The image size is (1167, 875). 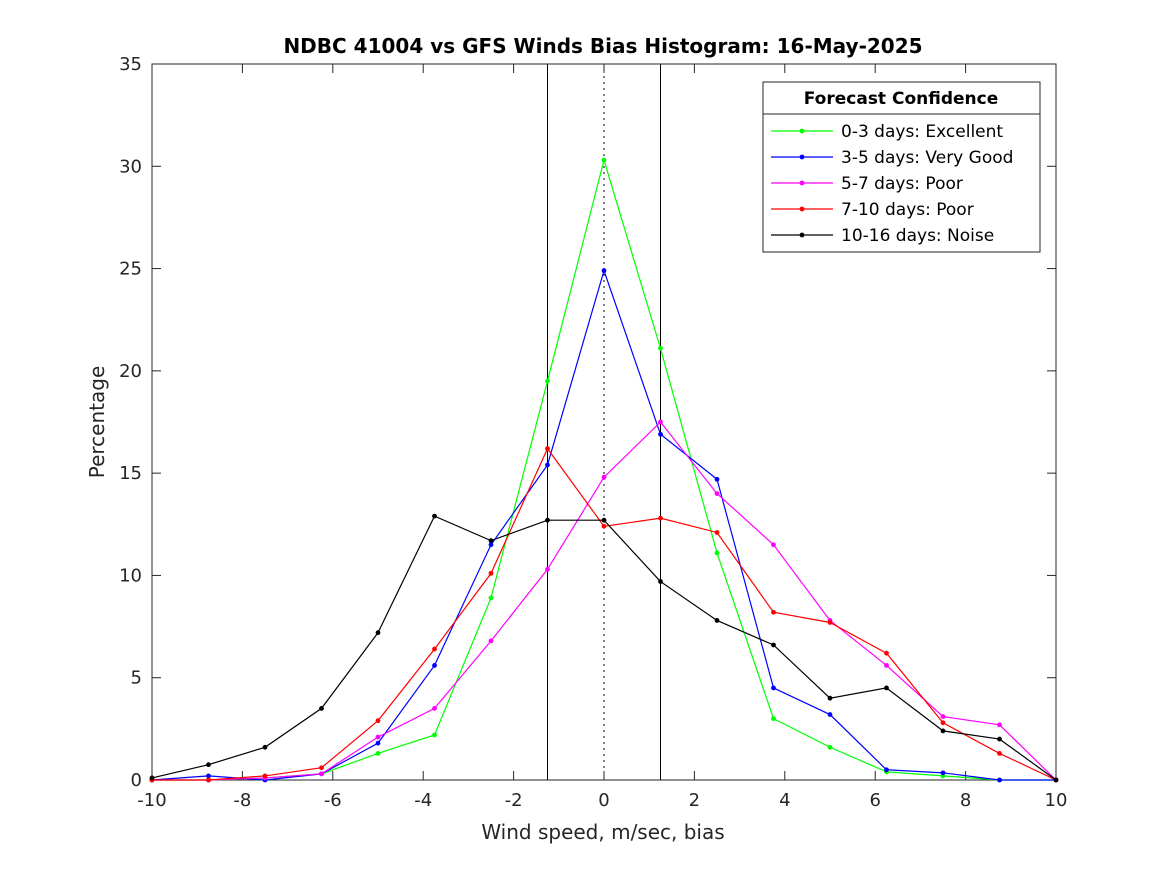 I want to click on legend-label: 7-10 days: Poor, so click(x=907, y=210).